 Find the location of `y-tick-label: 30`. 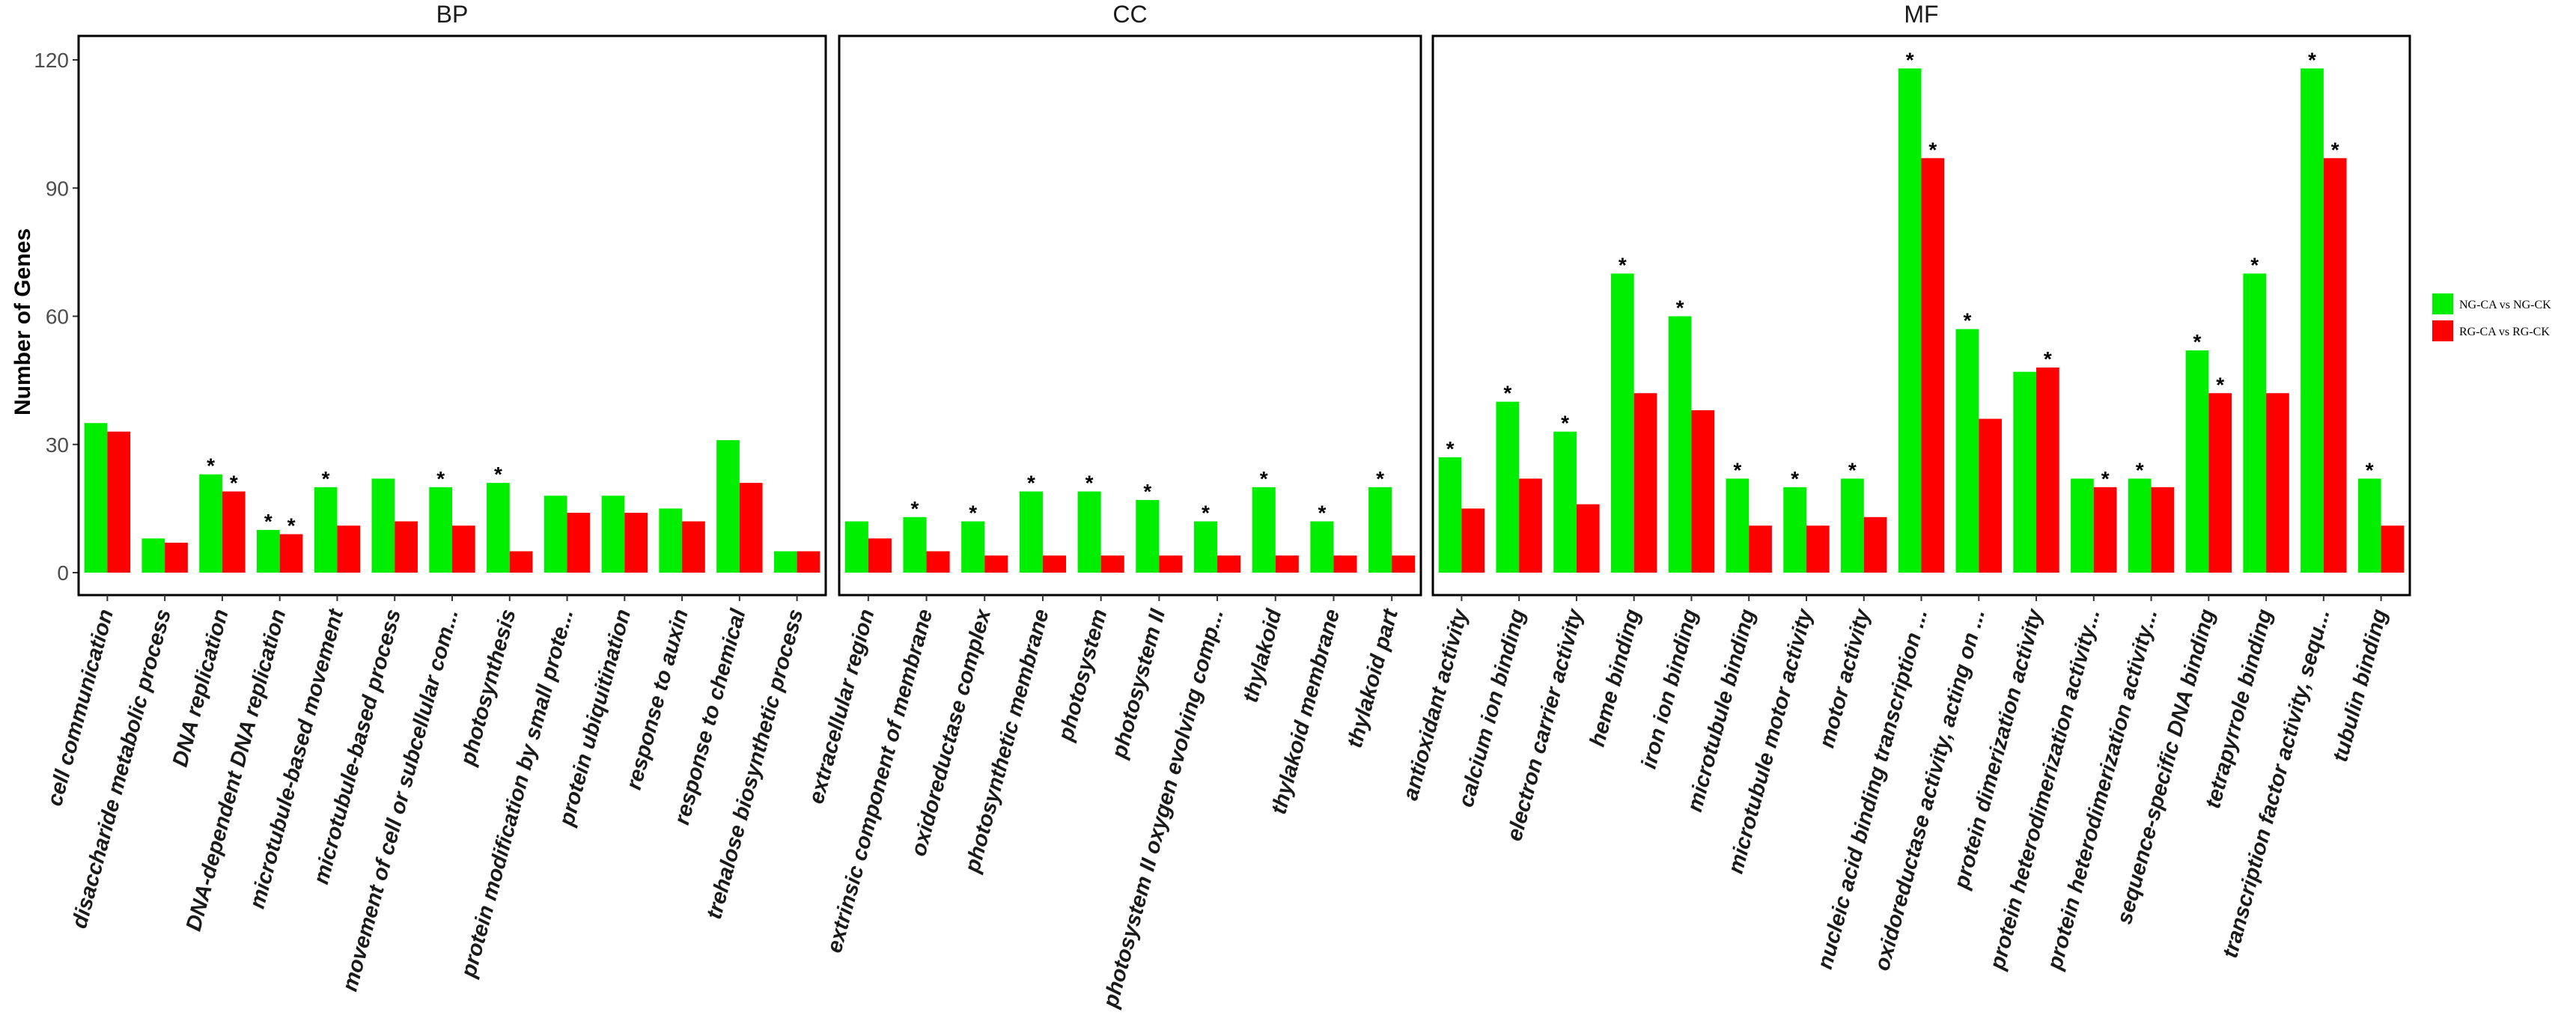

y-tick-label: 30 is located at coordinates (57, 445).